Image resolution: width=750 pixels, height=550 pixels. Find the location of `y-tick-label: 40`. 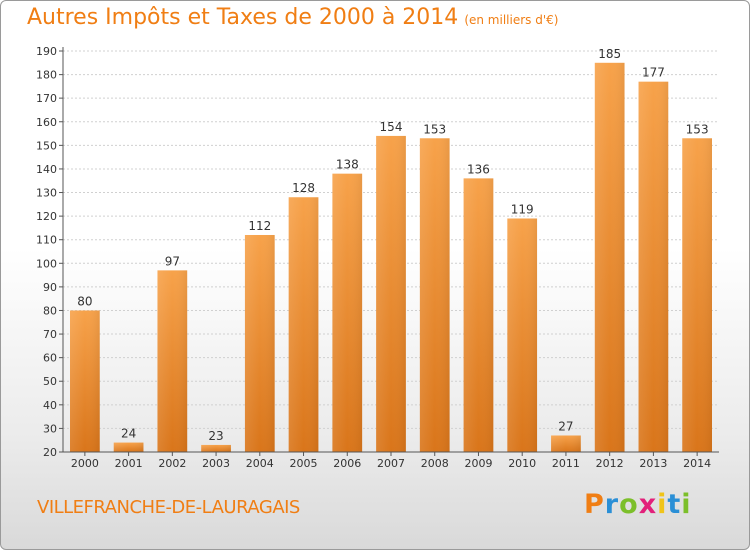

y-tick-label: 40 is located at coordinates (50, 405).